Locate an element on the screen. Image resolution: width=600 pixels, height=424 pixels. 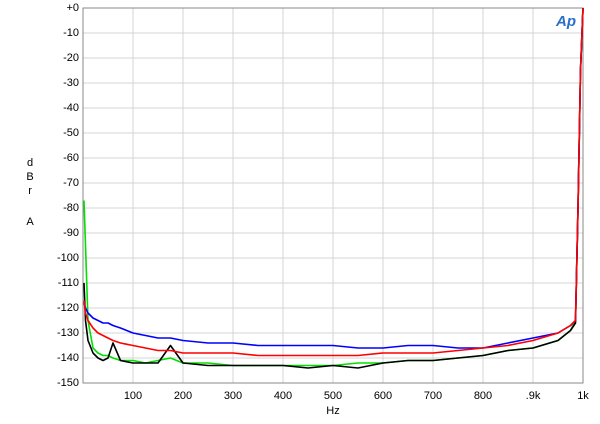
x-tick-label: 200 is located at coordinates (183, 396).